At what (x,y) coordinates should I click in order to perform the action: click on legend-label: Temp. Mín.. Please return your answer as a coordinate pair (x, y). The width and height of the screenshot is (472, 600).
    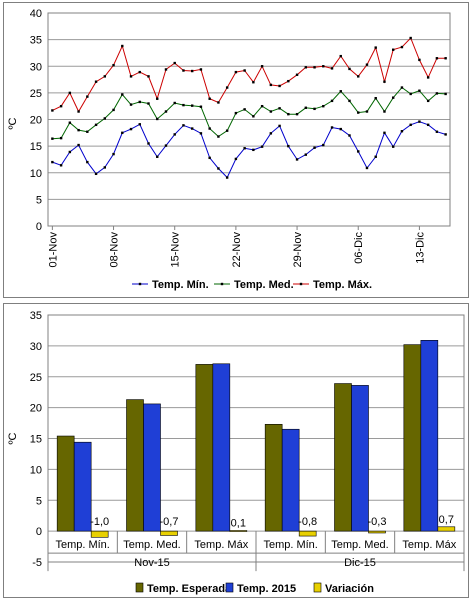
    Looking at the image, I should click on (180, 285).